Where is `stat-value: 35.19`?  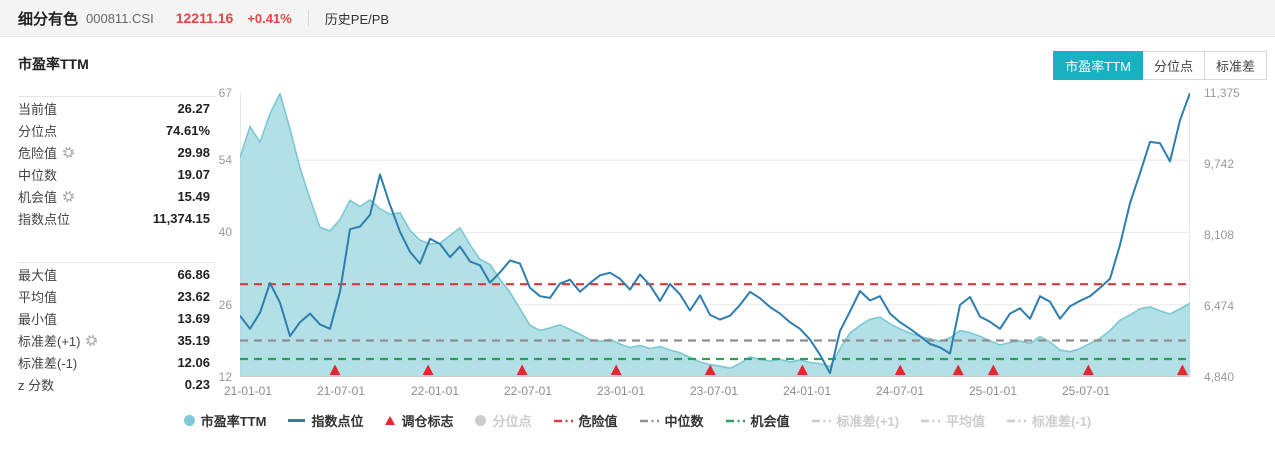
stat-value: 35.19 is located at coordinates (193, 340).